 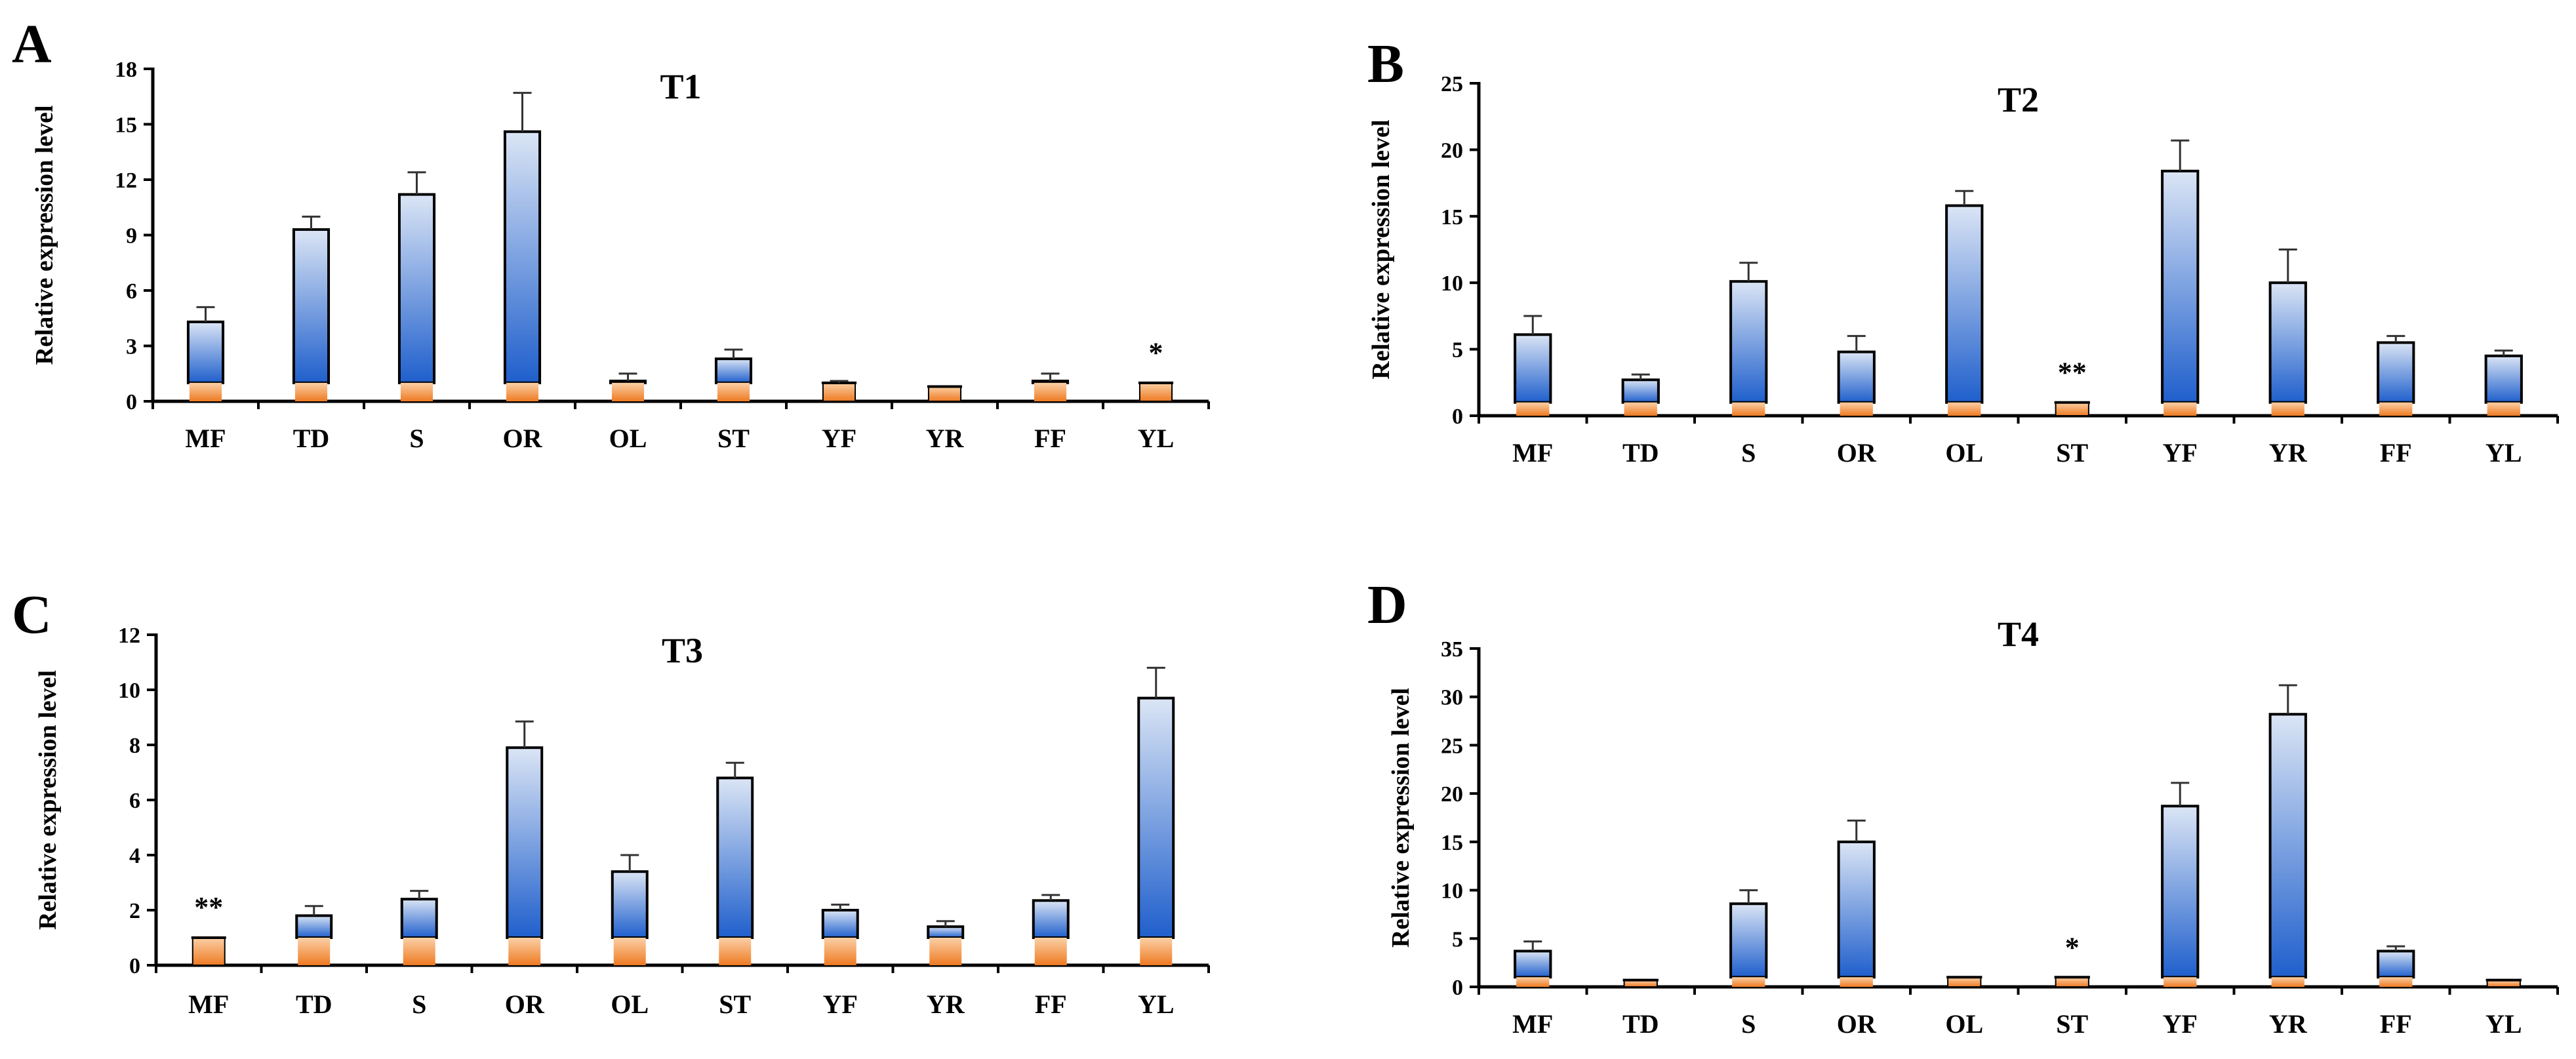 What do you see at coordinates (1452, 649) in the screenshot?
I see `y-tick-label: 35` at bounding box center [1452, 649].